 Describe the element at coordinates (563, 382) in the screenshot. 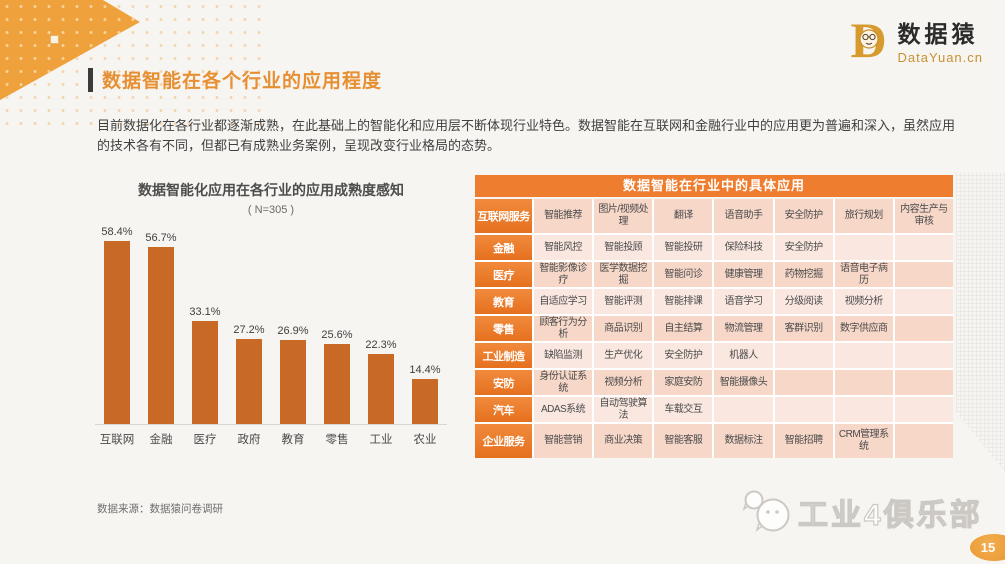

I see `table-cell: 身份认证系统` at that location.